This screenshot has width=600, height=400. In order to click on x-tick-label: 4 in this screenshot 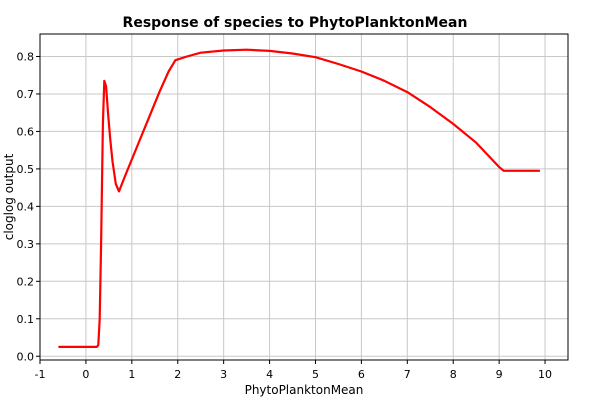, I will do `click(269, 374)`.